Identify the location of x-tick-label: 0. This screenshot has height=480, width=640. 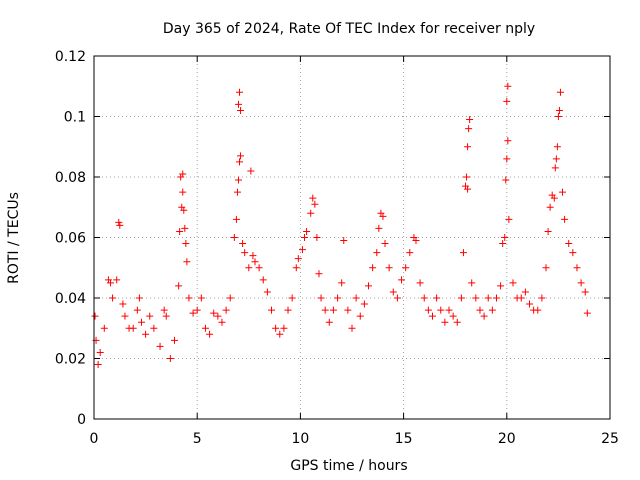
(94, 439).